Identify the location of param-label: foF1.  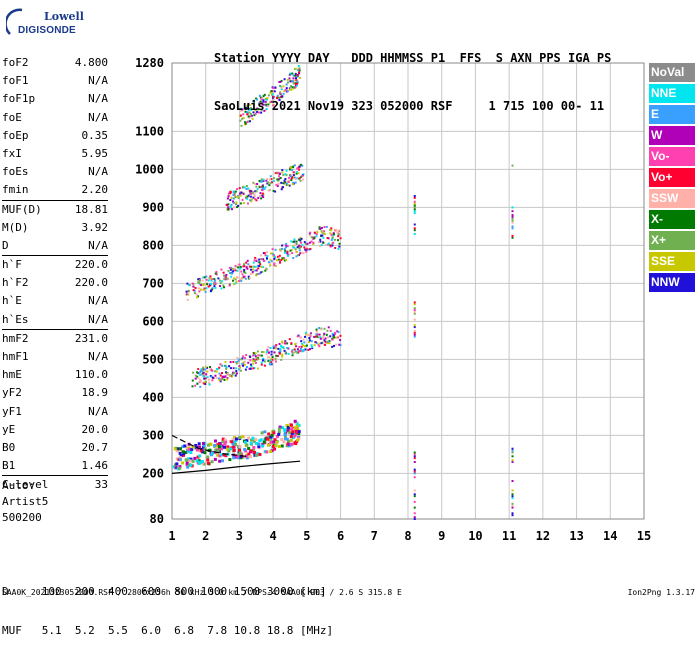
(15, 81).